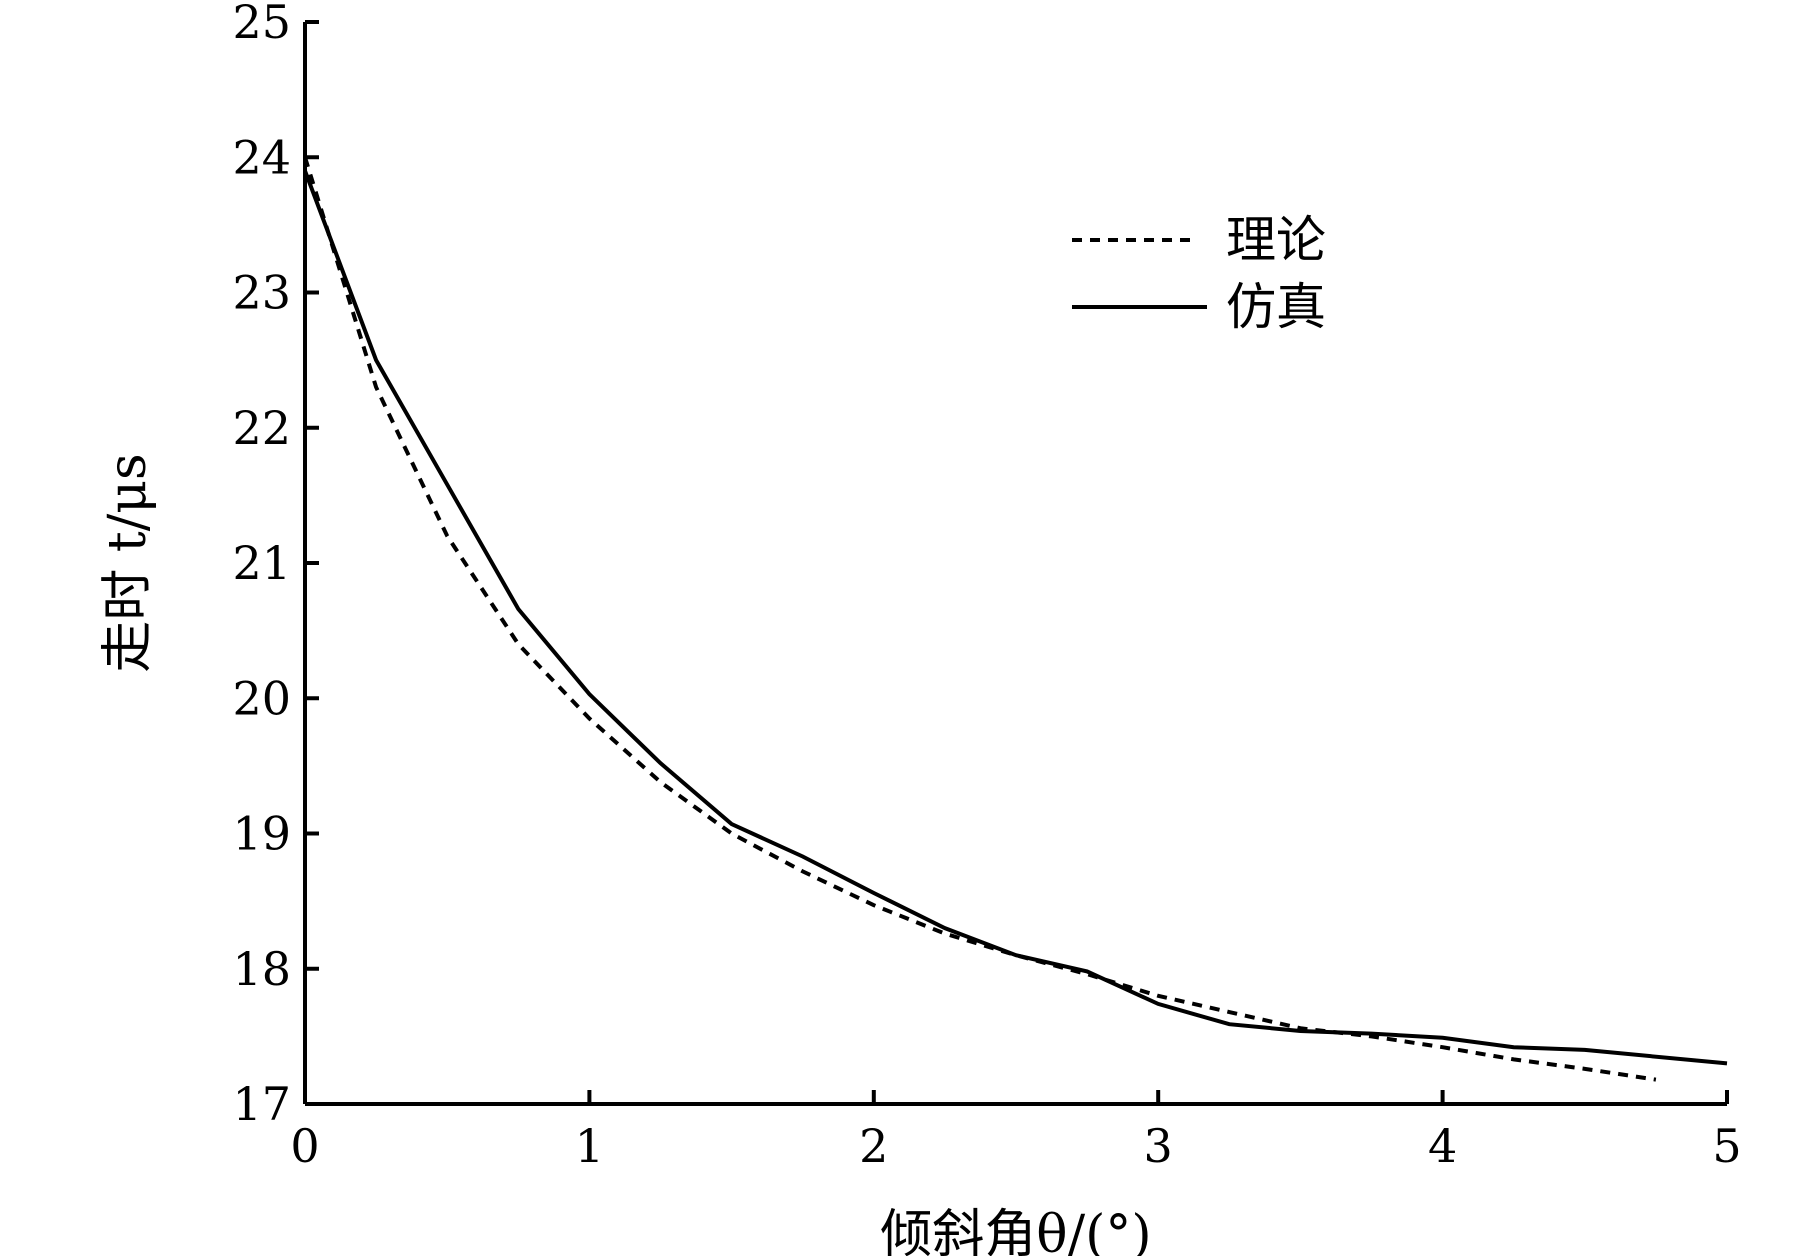 The height and width of the screenshot is (1256, 1819). Describe the element at coordinates (873, 1146) in the screenshot. I see `x-tick-label: 2` at that location.